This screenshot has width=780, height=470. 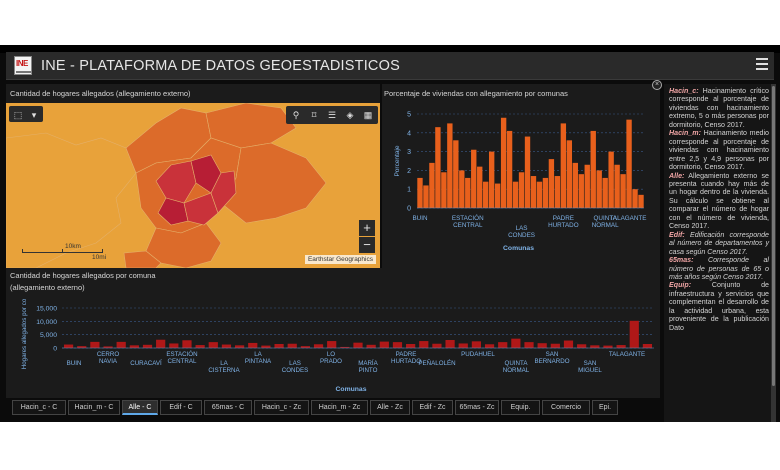 What do you see at coordinates (681, 260) in the screenshot?
I see `definition-term: 65mas:` at bounding box center [681, 260].